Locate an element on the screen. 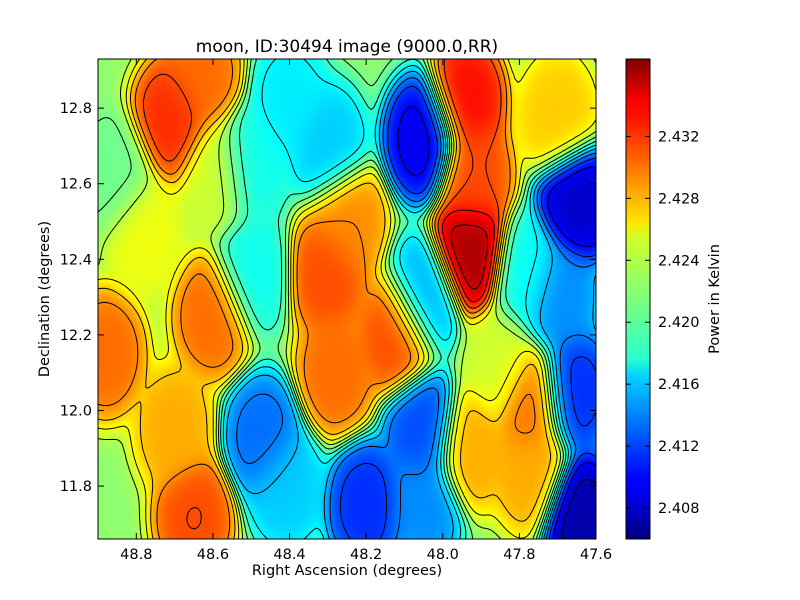  x-tick-label: 48.8 is located at coordinates (136, 555).